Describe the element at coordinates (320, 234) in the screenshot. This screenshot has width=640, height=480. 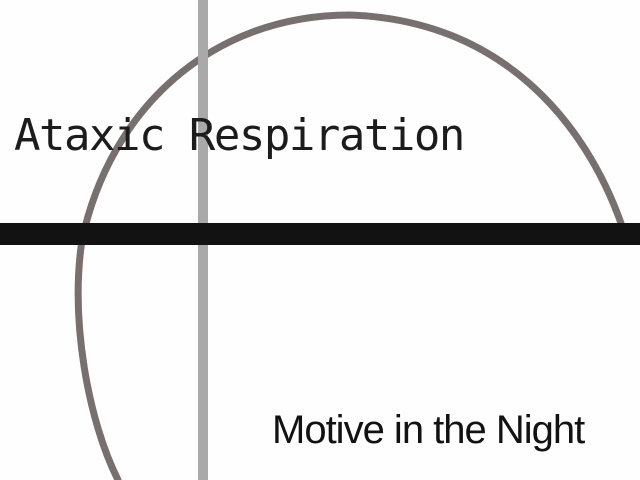
I see `horizontal-bar` at that location.